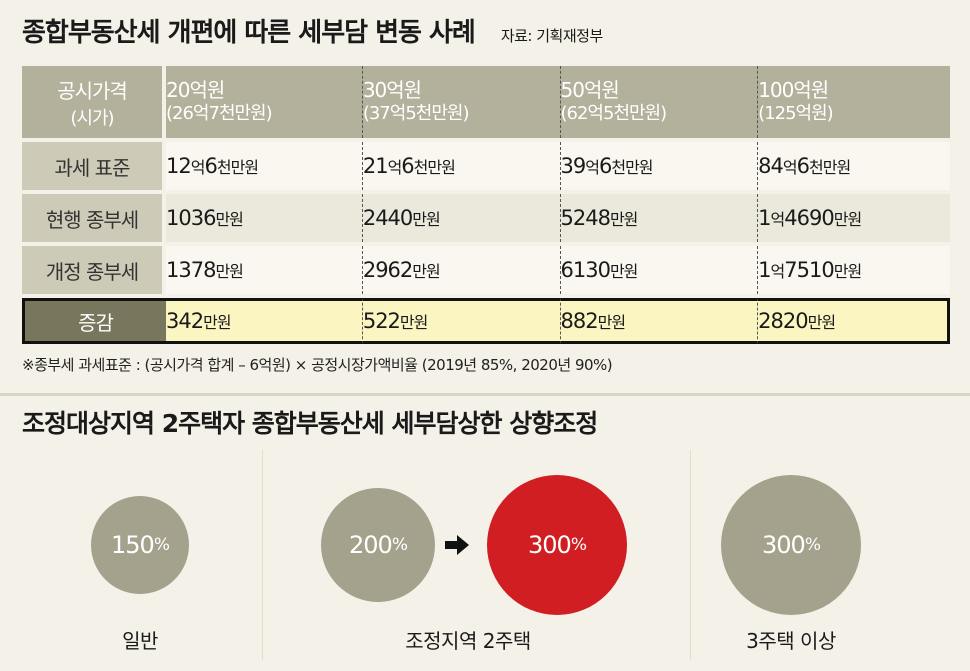 The image size is (970, 671). What do you see at coordinates (387, 270) in the screenshot?
I see `cell-part: 2962` at bounding box center [387, 270].